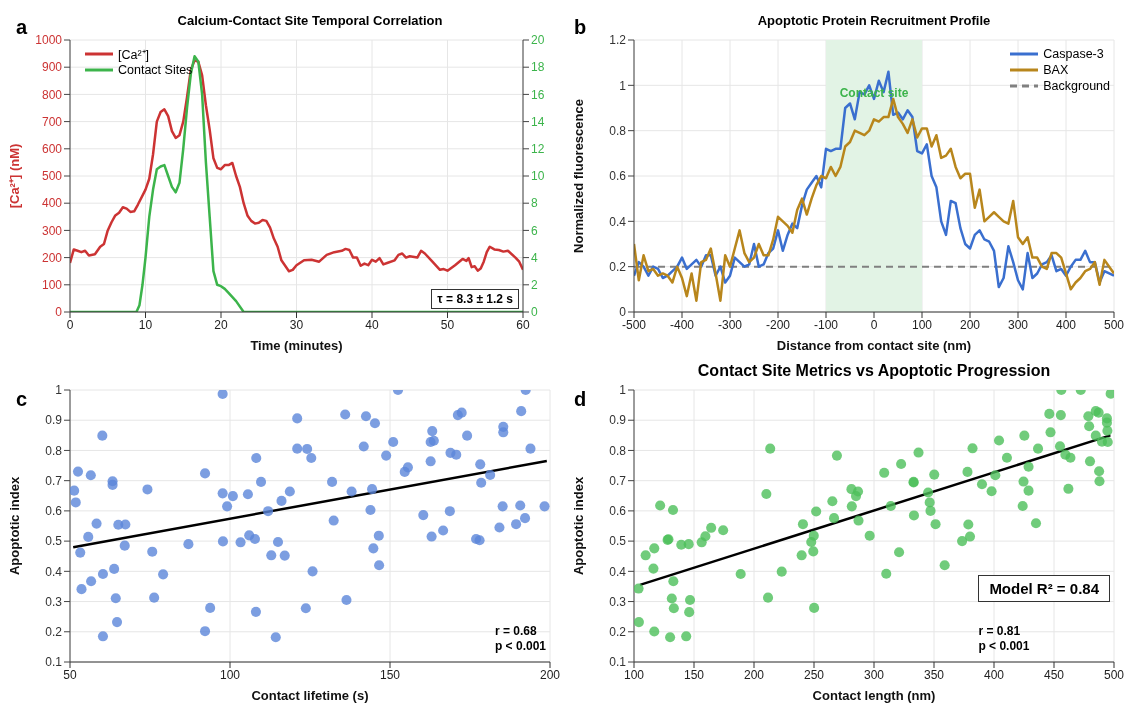 The image size is (1143, 709). I want to click on chart-title: Calcium-Contact Site Temporal Correlation, so click(310, 20).